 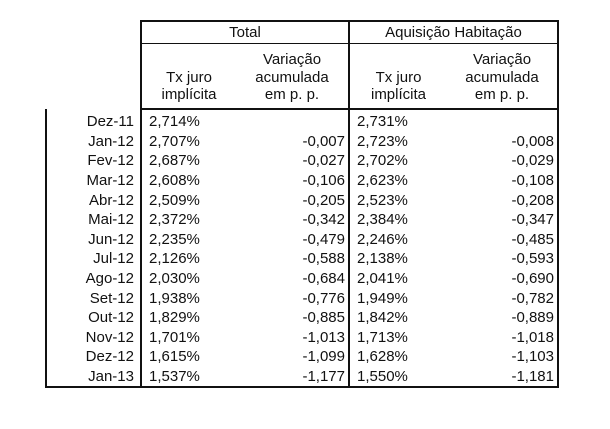 I want to click on total-variation-cell: -0,885, so click(x=323, y=318).